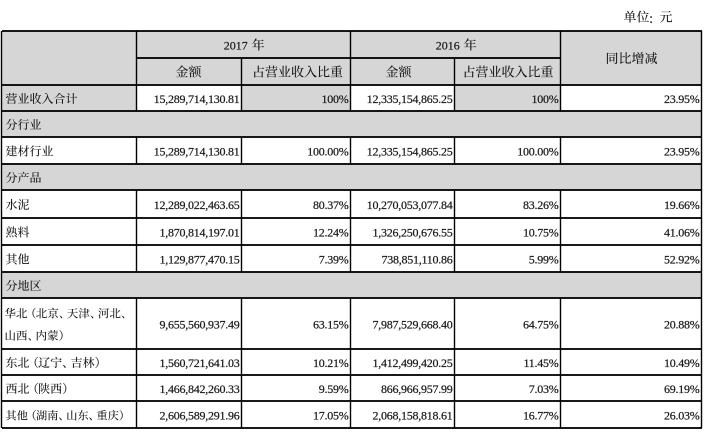  I want to click on svg-text: 26.03%, so click(682, 416).